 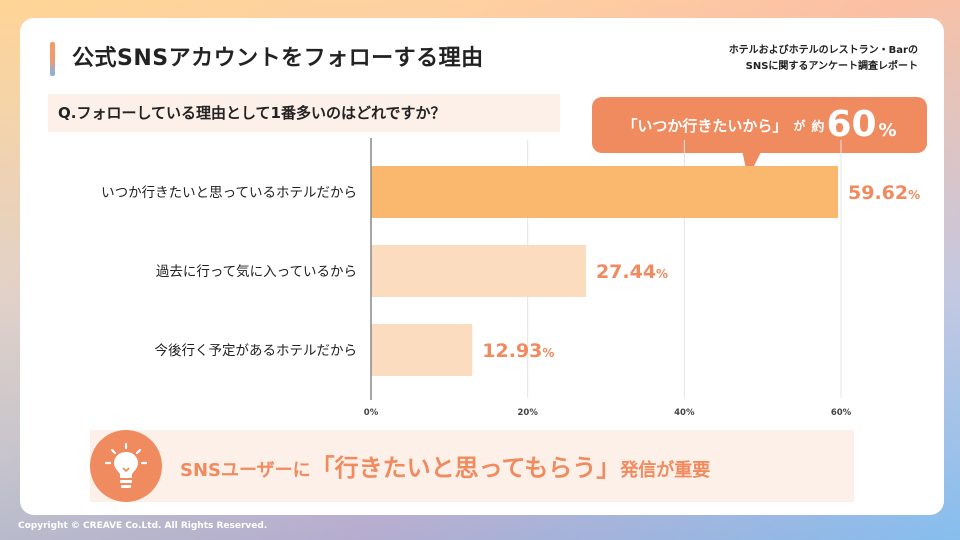 What do you see at coordinates (851, 124) in the screenshot?
I see `callout-value: 60` at bounding box center [851, 124].